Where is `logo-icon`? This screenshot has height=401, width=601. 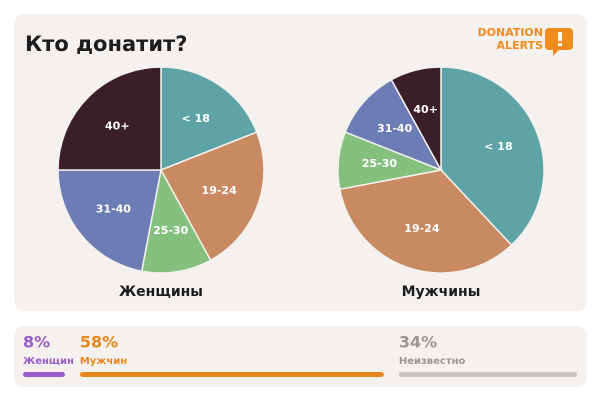
logo-icon is located at coordinates (559, 42).